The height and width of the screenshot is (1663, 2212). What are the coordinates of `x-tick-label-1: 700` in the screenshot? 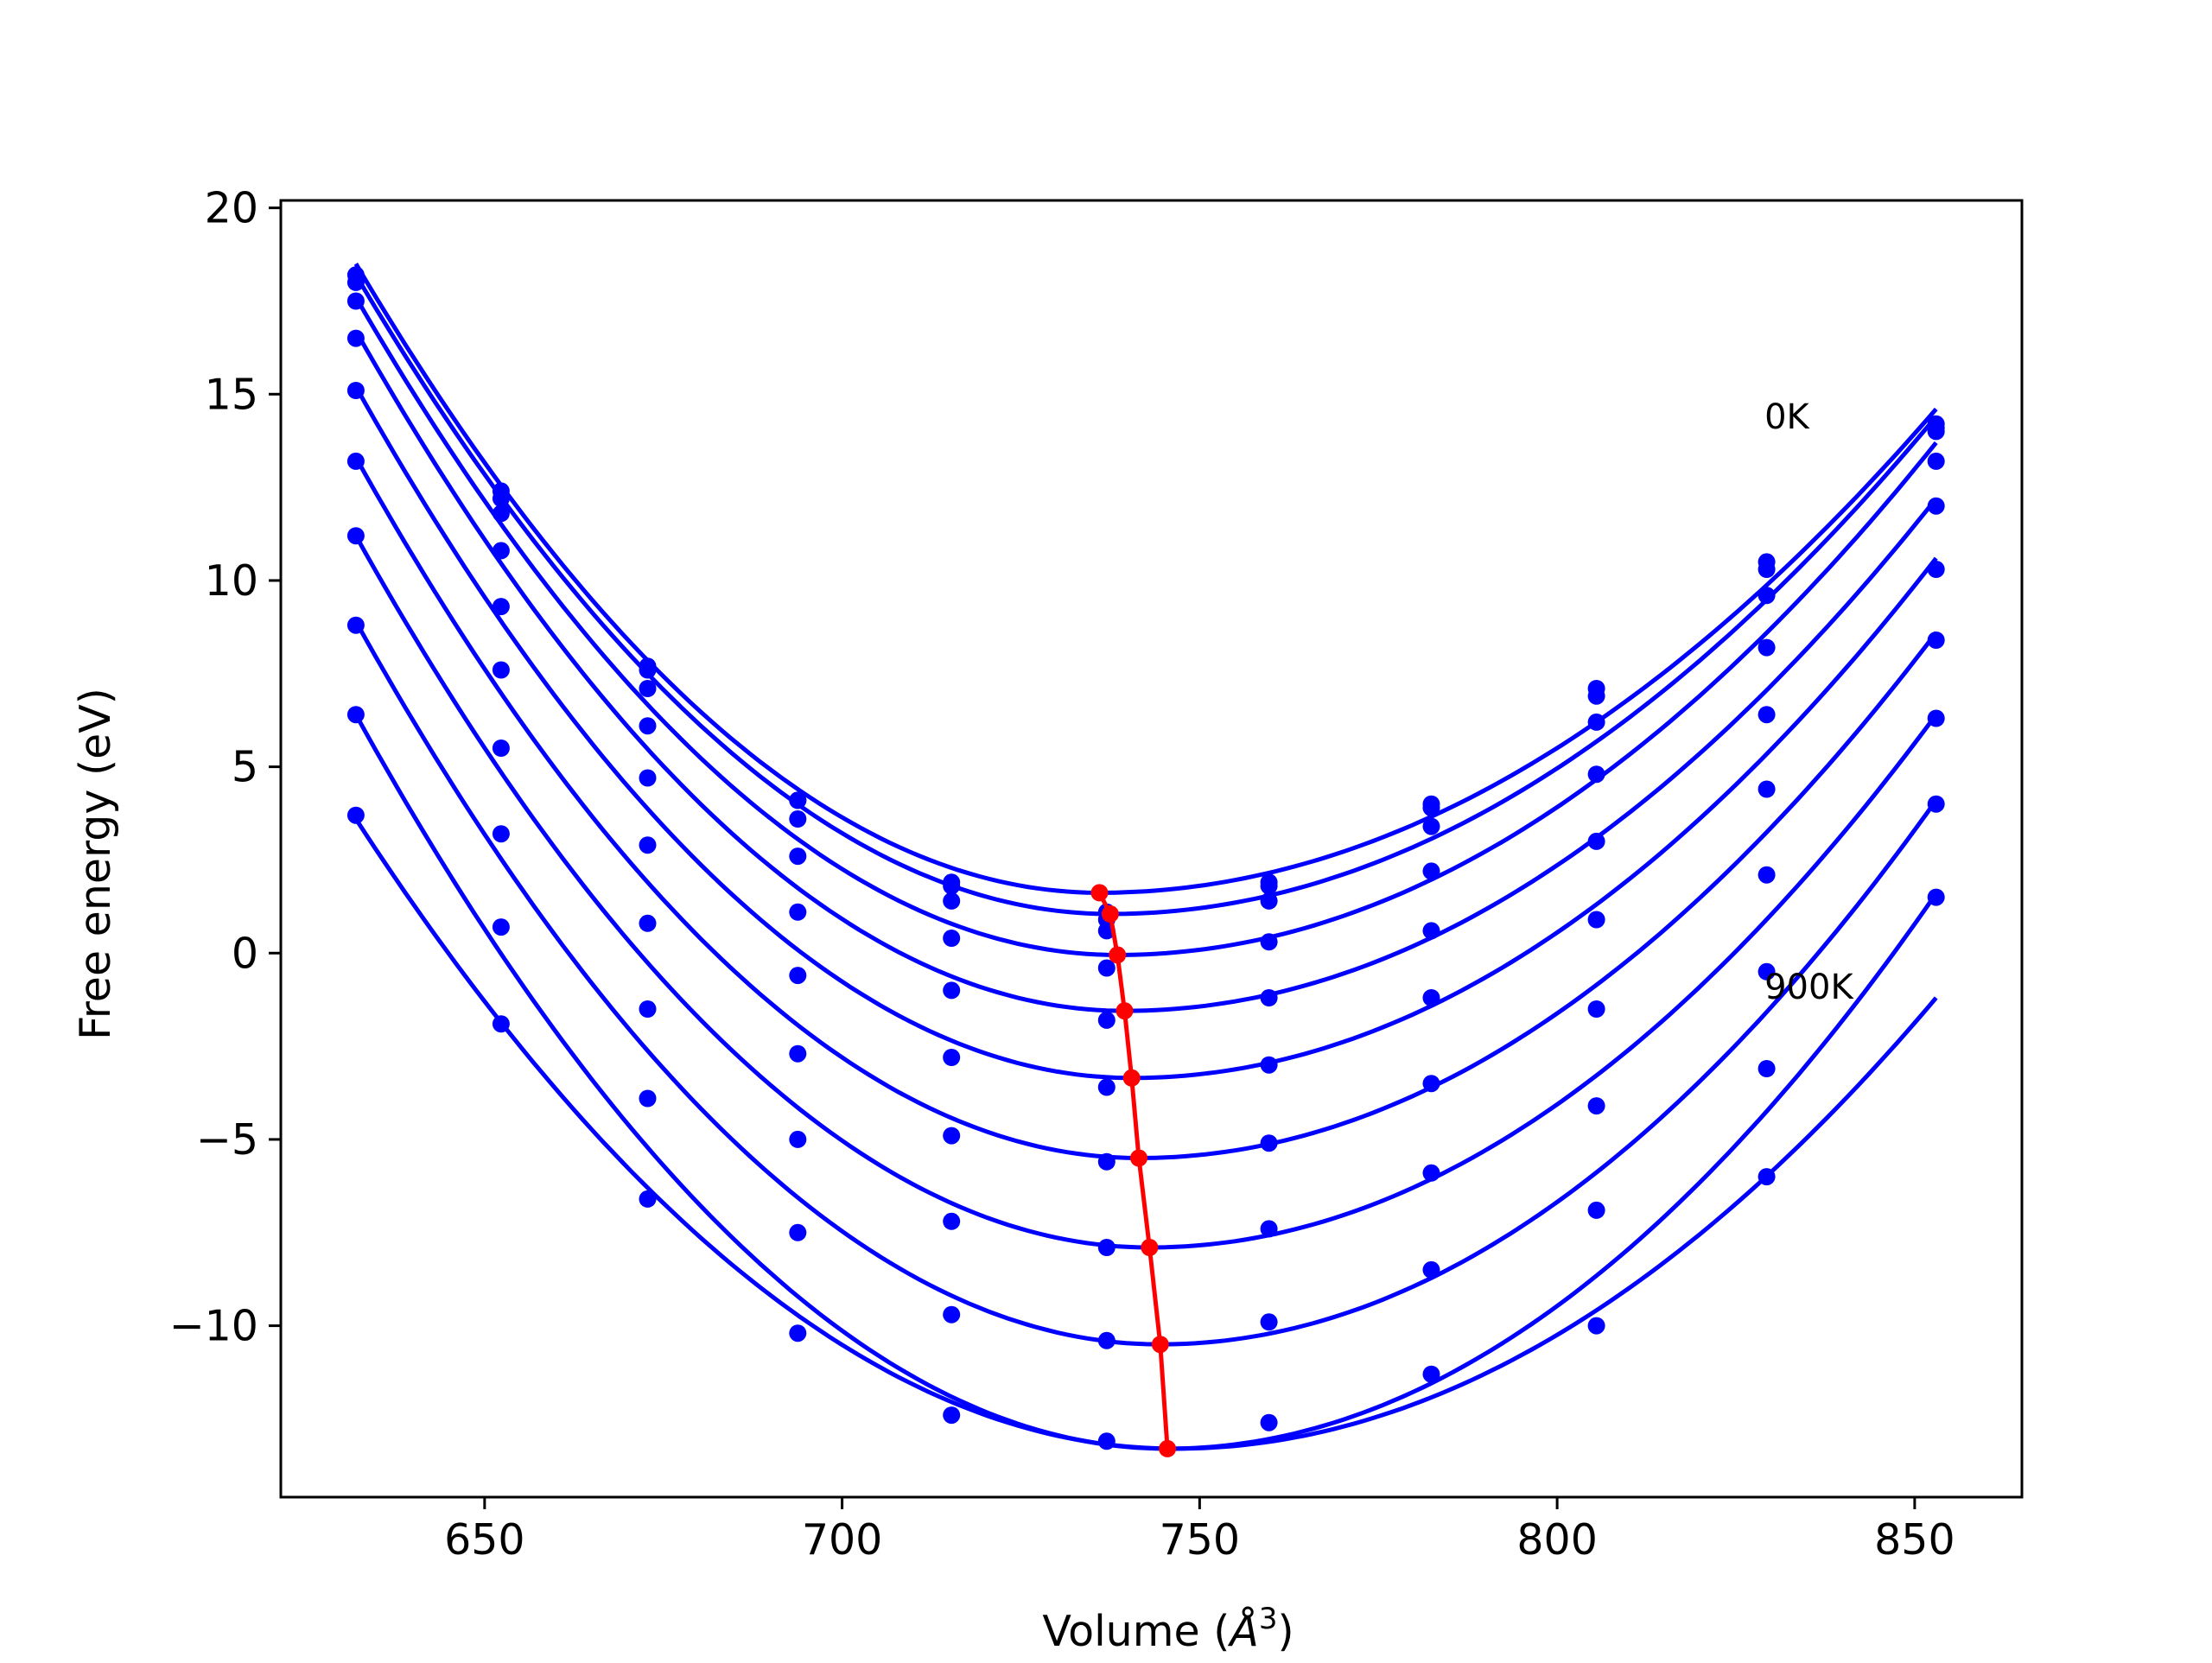 It's located at (842, 1540).